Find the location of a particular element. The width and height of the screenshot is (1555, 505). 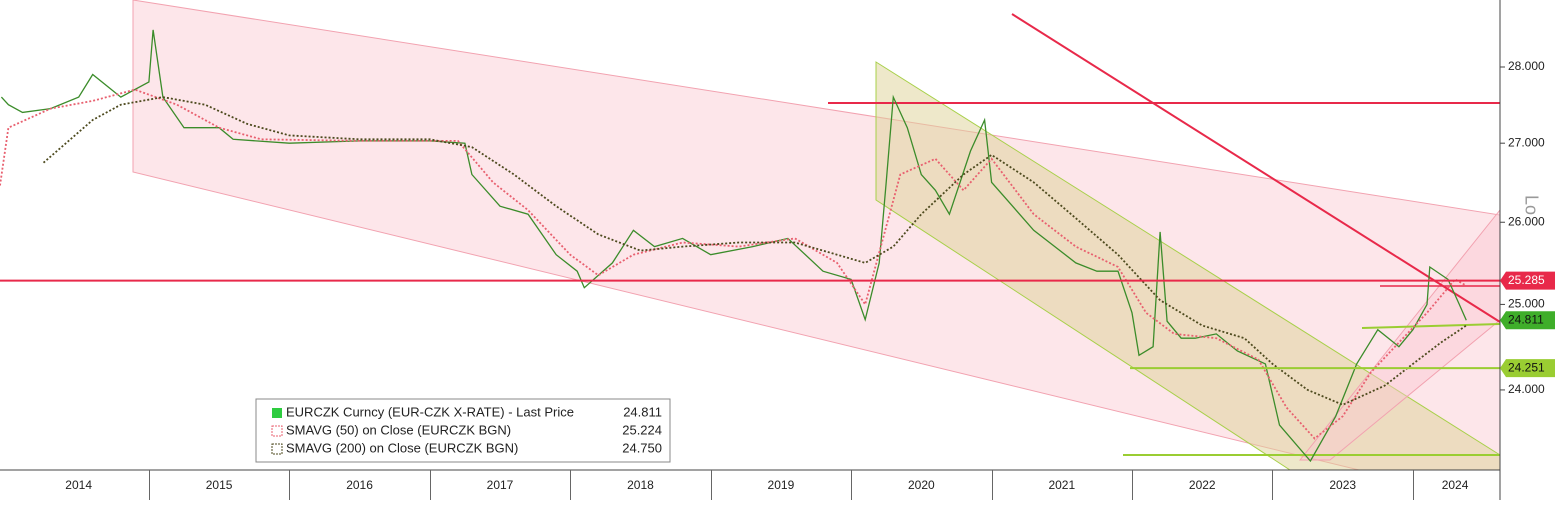

x-tick-label: 2018 is located at coordinates (640, 485).